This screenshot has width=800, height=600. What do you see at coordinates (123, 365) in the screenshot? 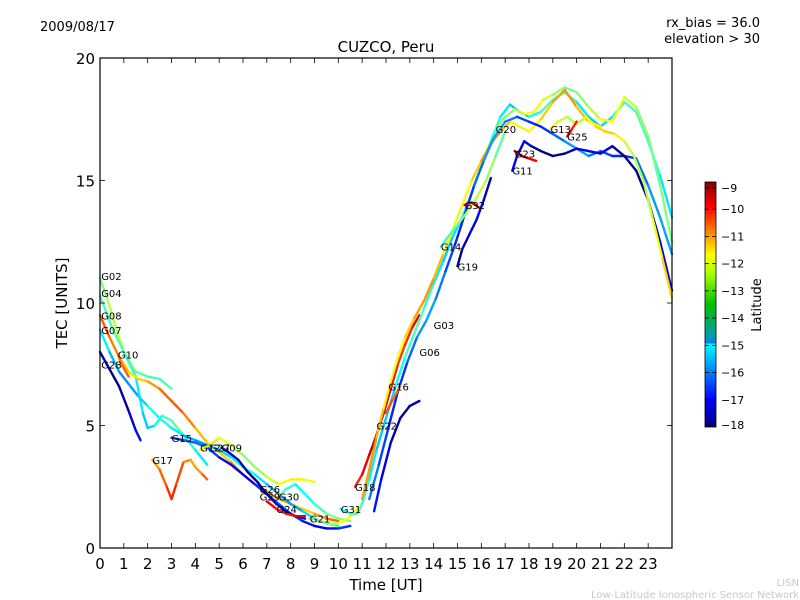
I see `trace-G10` at bounding box center [123, 365].